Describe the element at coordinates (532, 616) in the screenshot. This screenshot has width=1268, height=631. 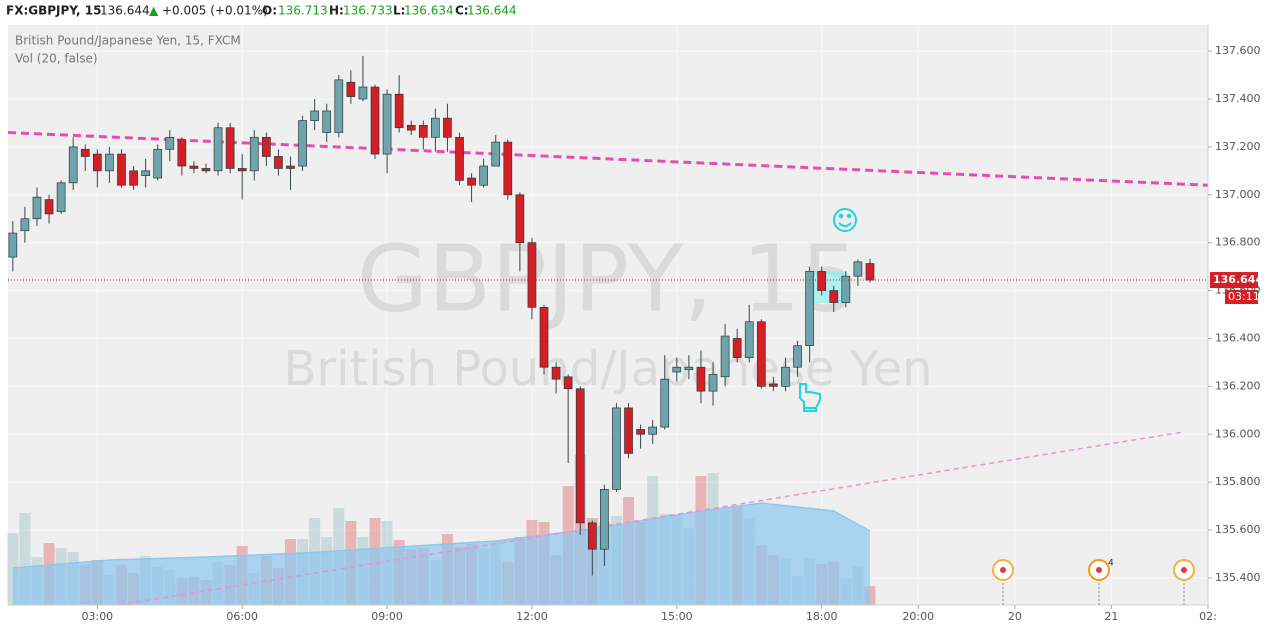
I see `x-tick-label: 12:00` at that location.